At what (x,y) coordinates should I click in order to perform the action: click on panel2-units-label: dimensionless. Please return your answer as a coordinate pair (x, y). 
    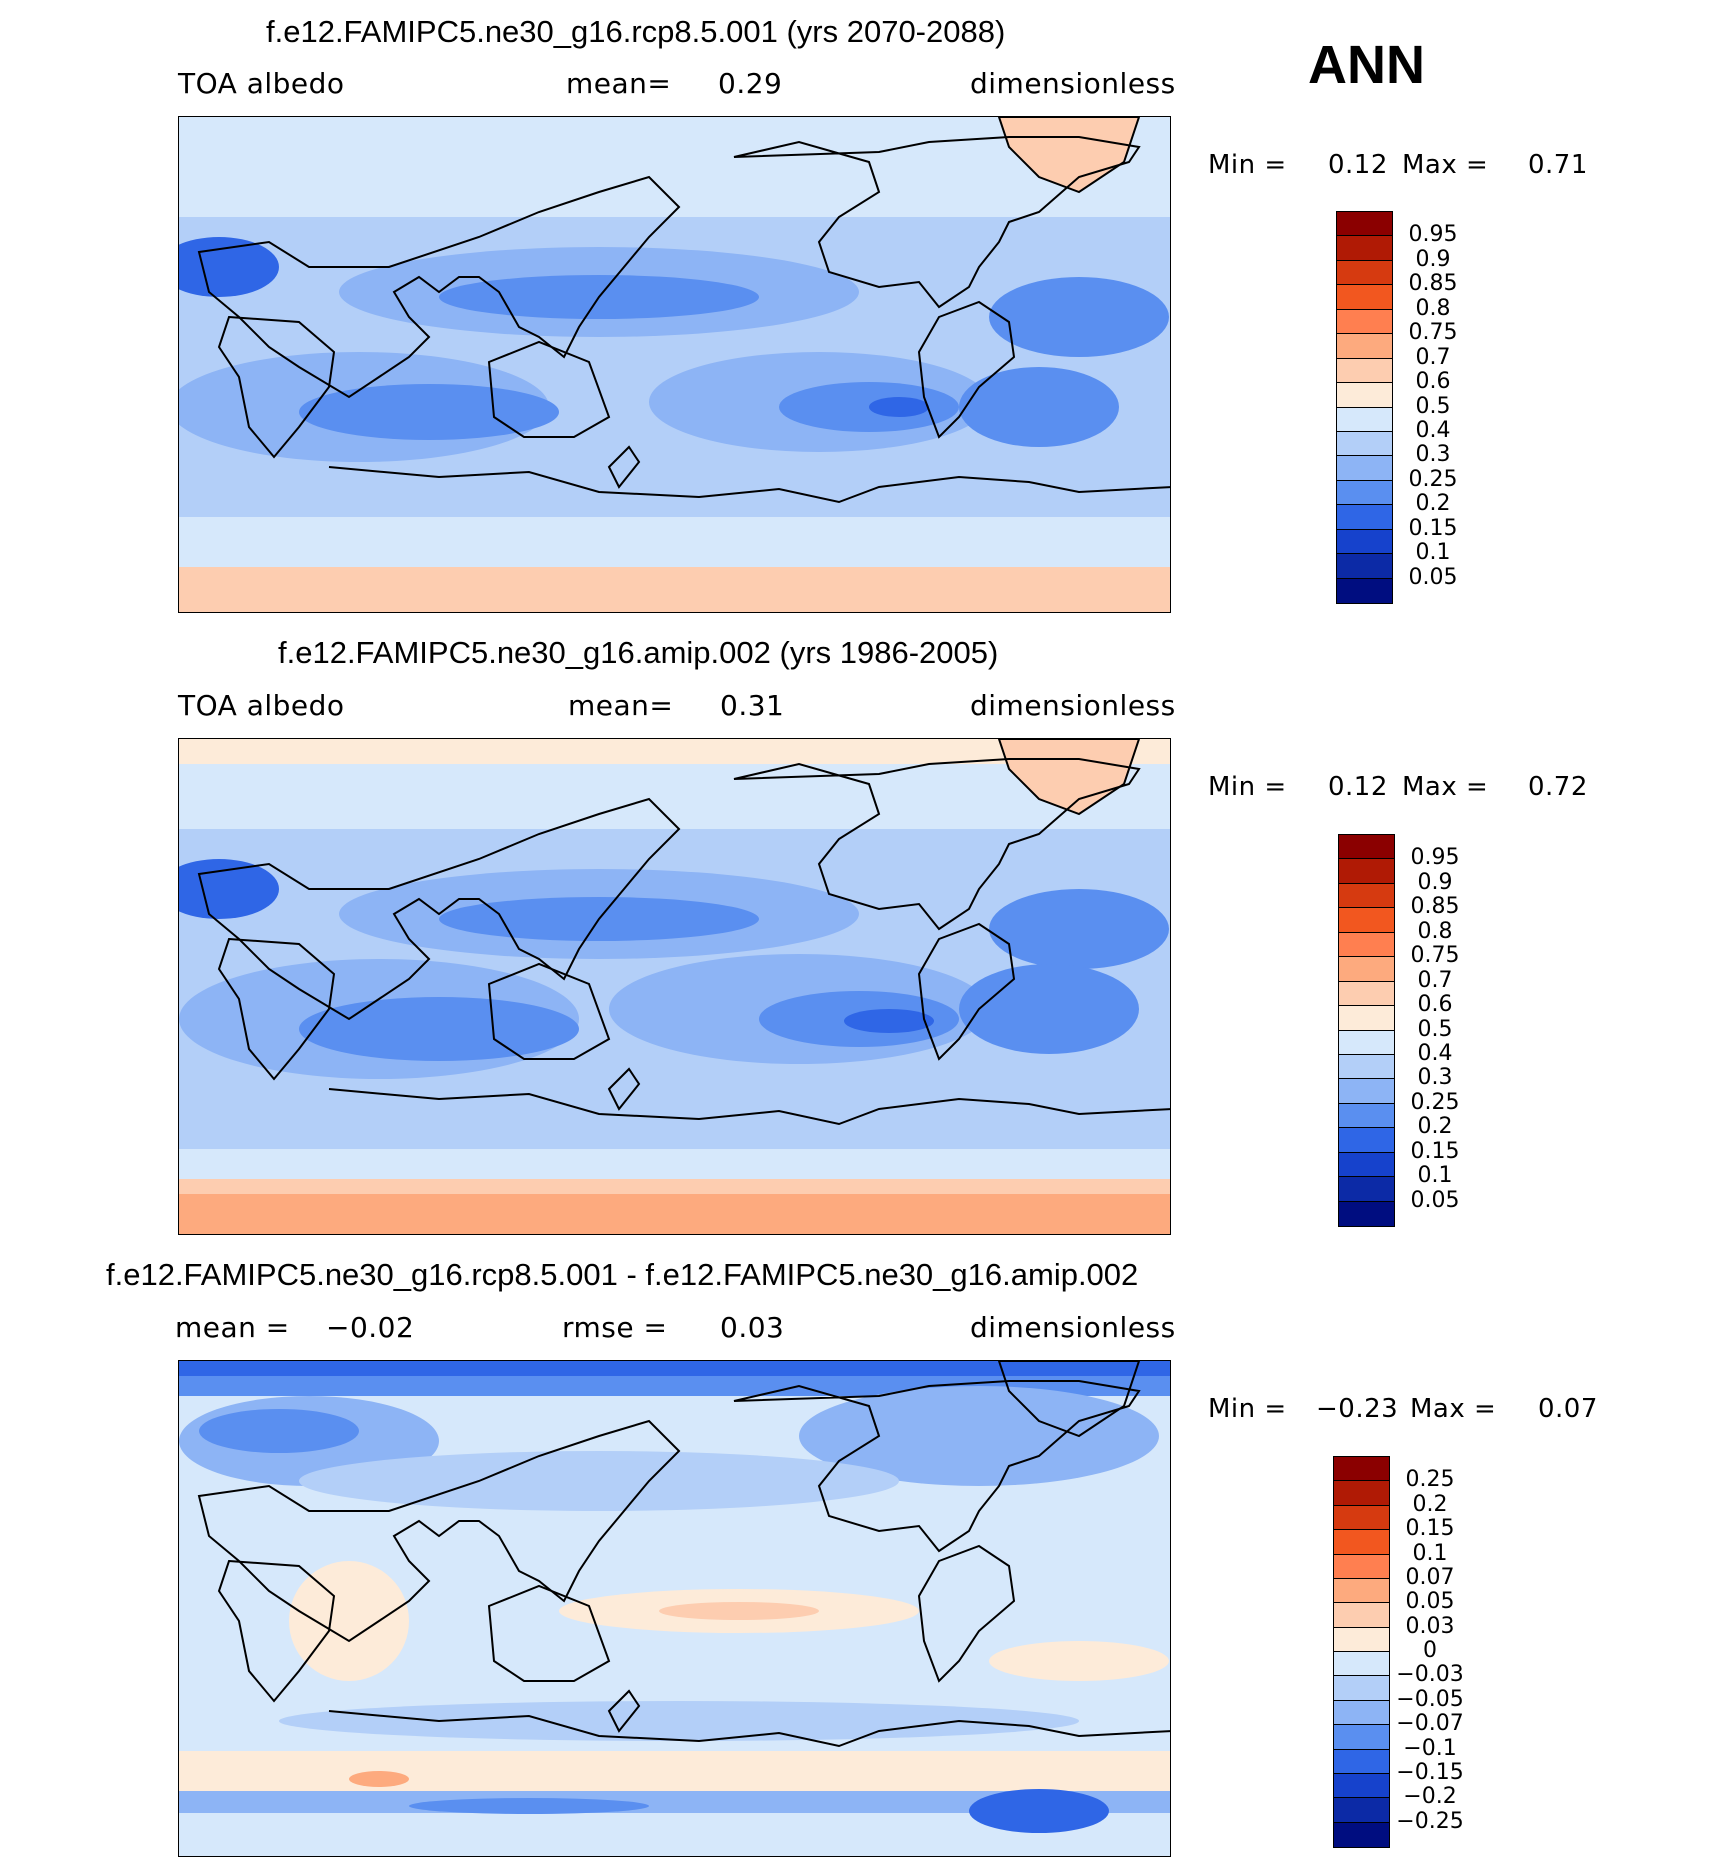
    Looking at the image, I should click on (1073, 705).